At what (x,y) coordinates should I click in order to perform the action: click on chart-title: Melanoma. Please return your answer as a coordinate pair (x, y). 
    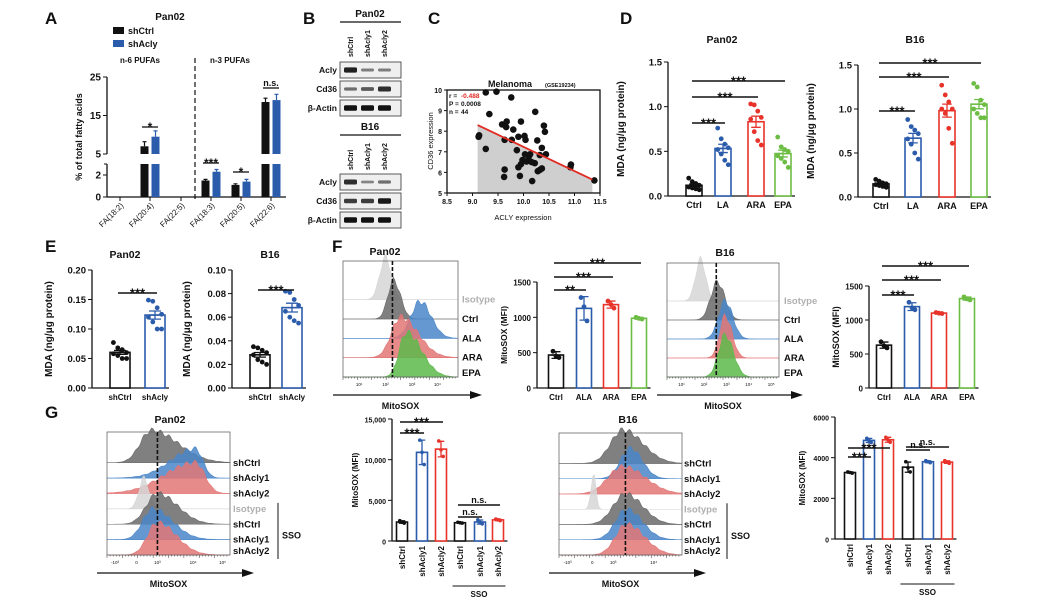
    Looking at the image, I should click on (510, 84).